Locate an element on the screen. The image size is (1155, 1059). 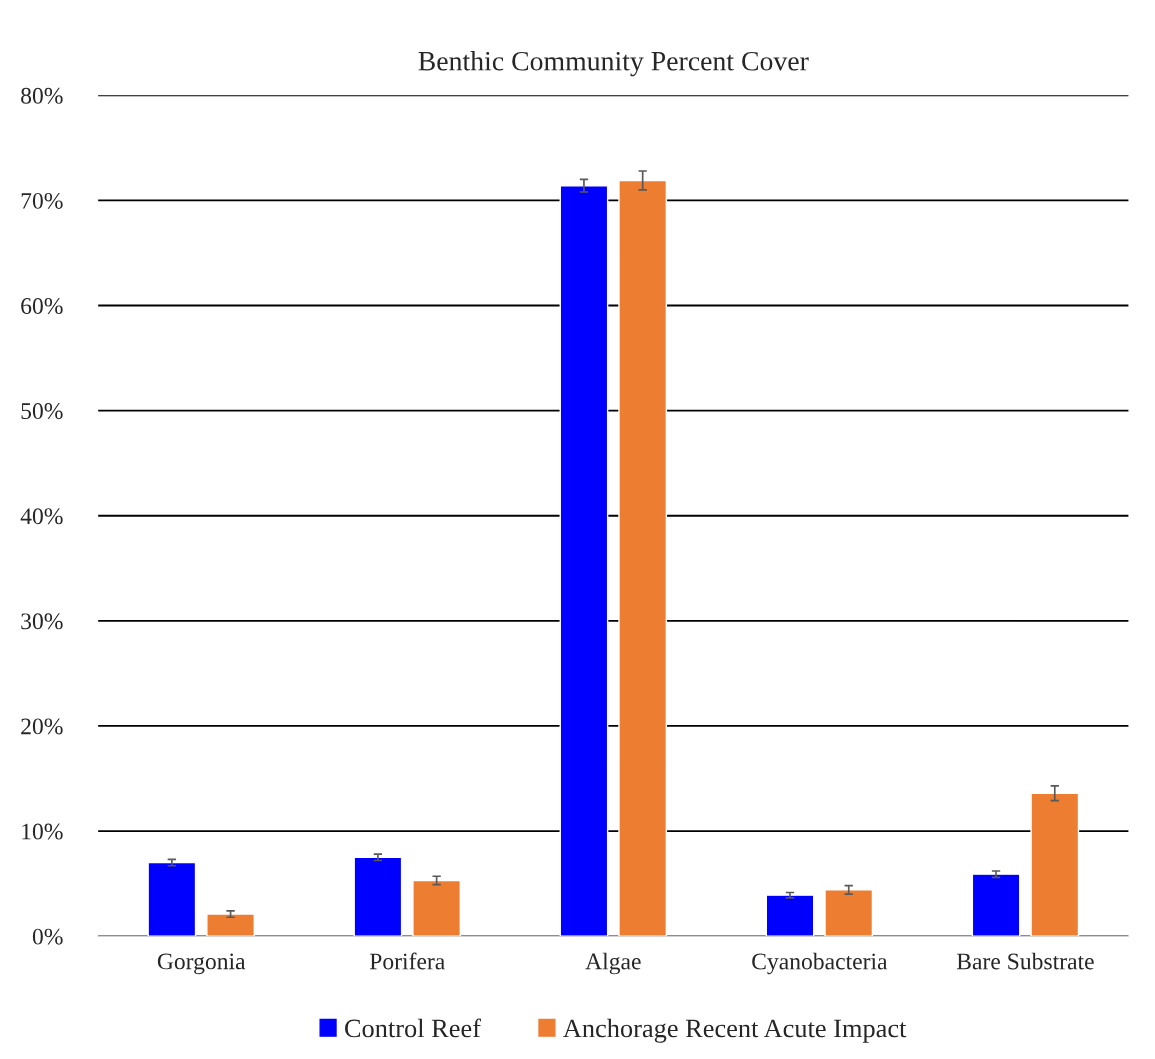
x-tick-label: Porifera is located at coordinates (407, 961).